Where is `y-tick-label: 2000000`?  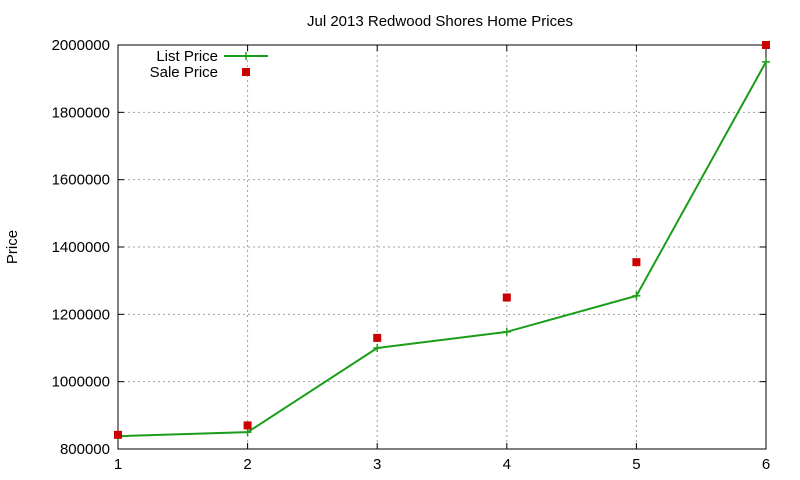
y-tick-label: 2000000 is located at coordinates (81, 45).